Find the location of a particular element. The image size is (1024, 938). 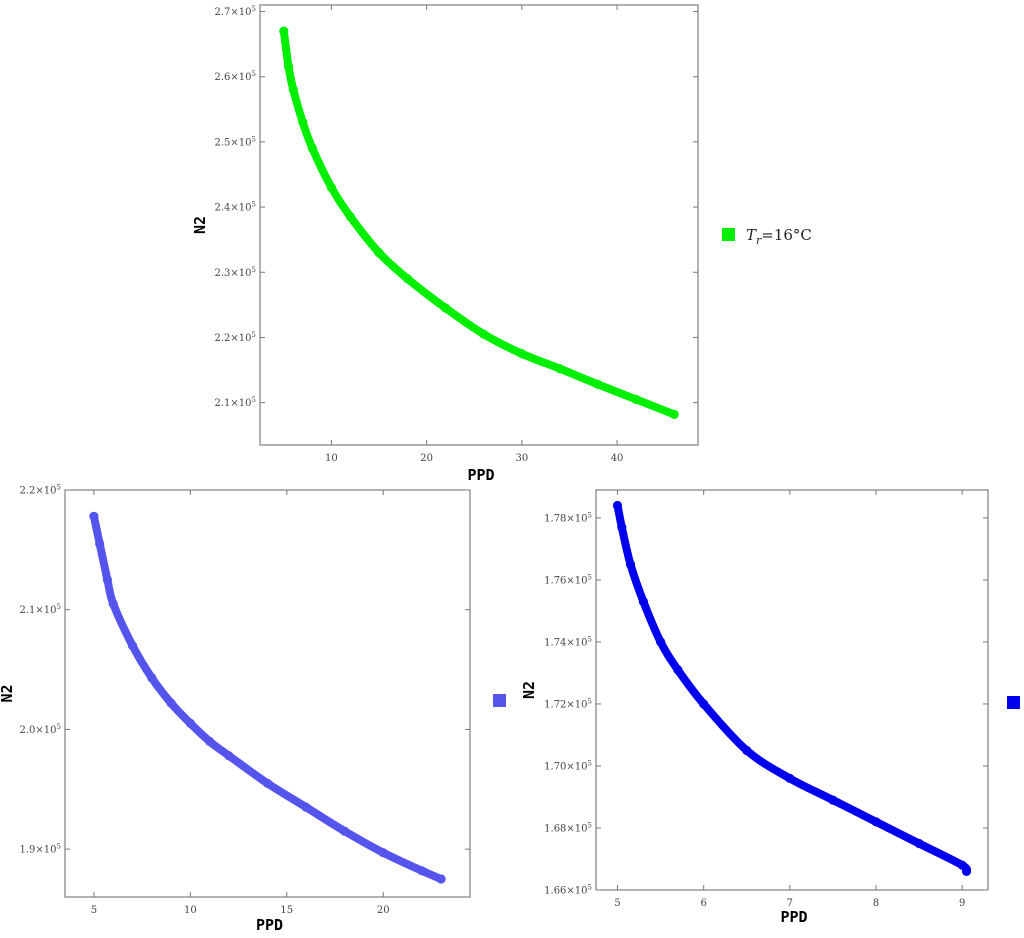

y-tick-label: 1.76×10⁵ is located at coordinates (568, 579).